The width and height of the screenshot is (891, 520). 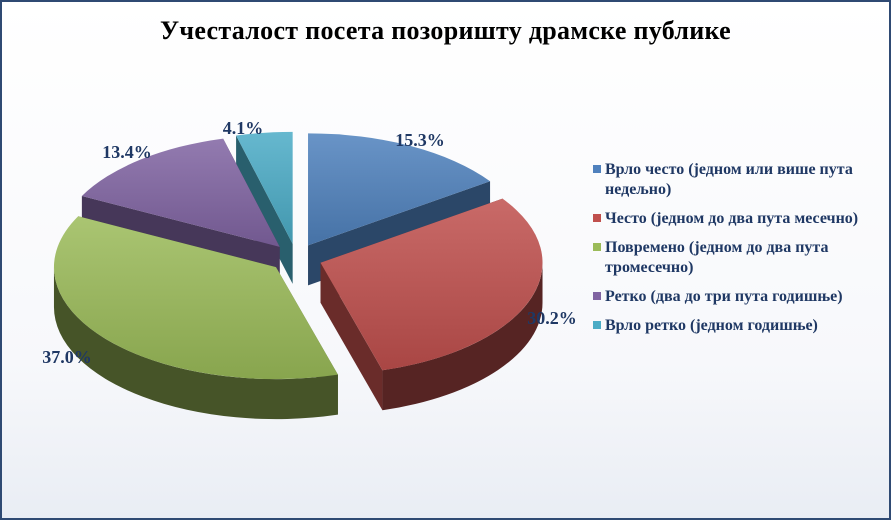 What do you see at coordinates (243, 128) in the screenshot?
I see `slice-percent-label: 4.1%` at bounding box center [243, 128].